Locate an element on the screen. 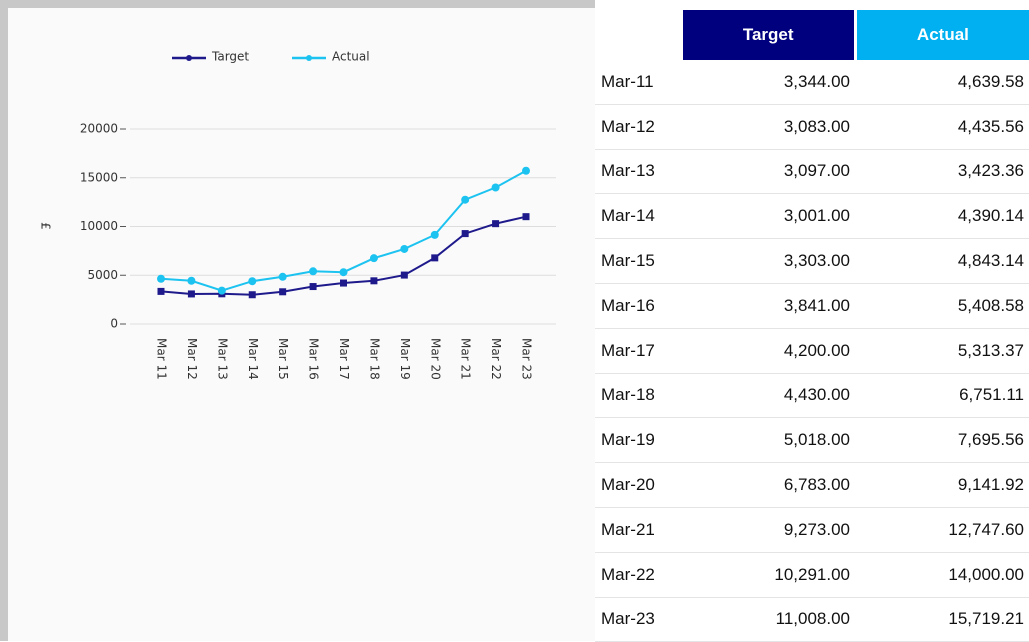 This screenshot has height=642, width=1029. y-tick-label: 20000 is located at coordinates (99, 129).